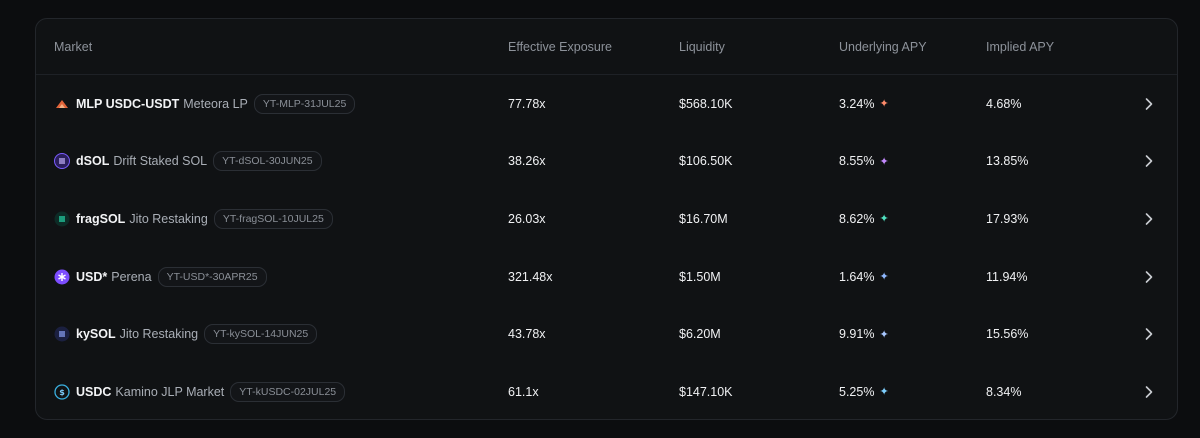  I want to click on liquidity-value: $568.10K, so click(706, 103).